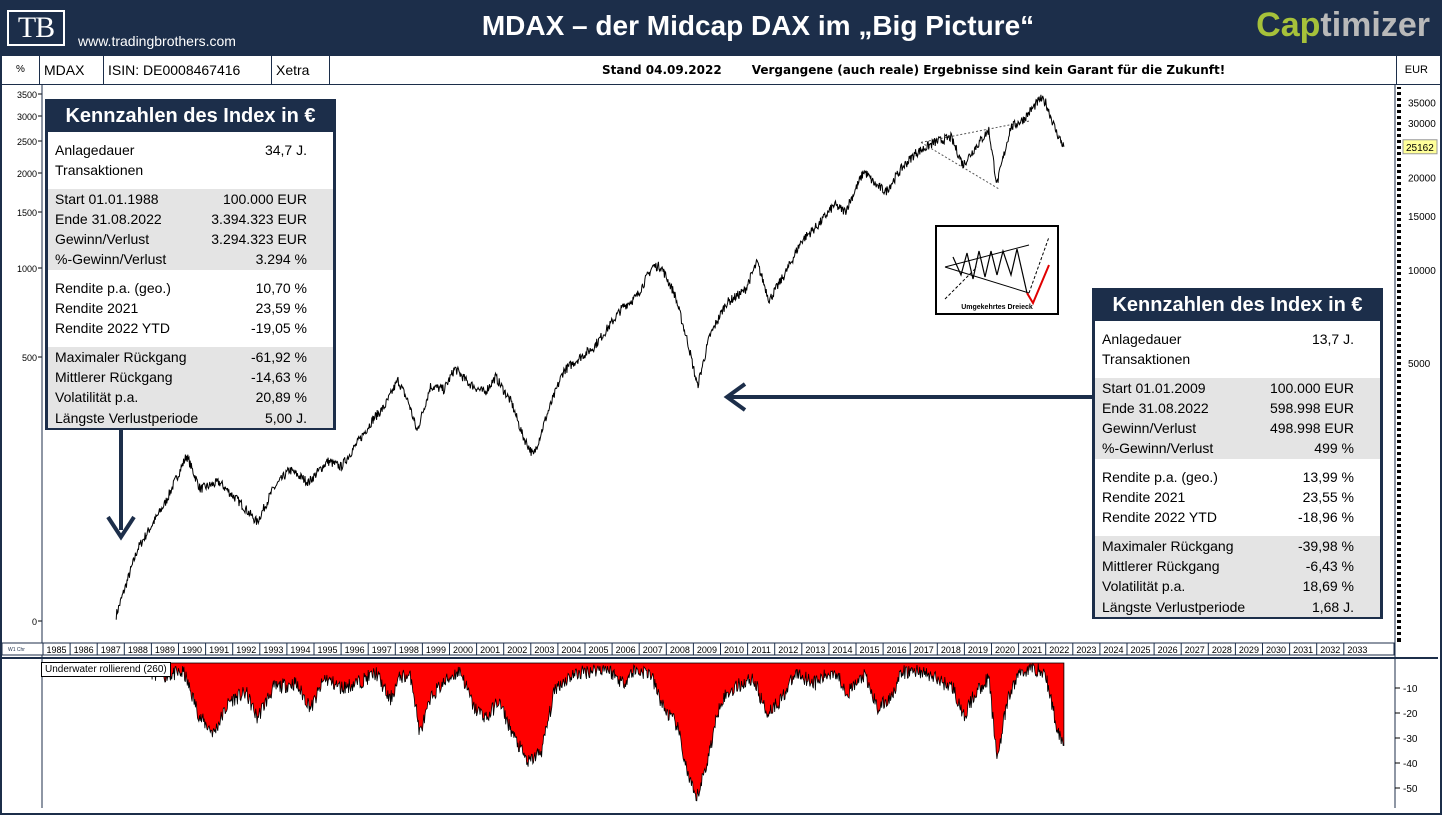 This screenshot has height=815, width=1442. Describe the element at coordinates (1325, 517) in the screenshot. I see `stat-value: -18,96 %` at that location.